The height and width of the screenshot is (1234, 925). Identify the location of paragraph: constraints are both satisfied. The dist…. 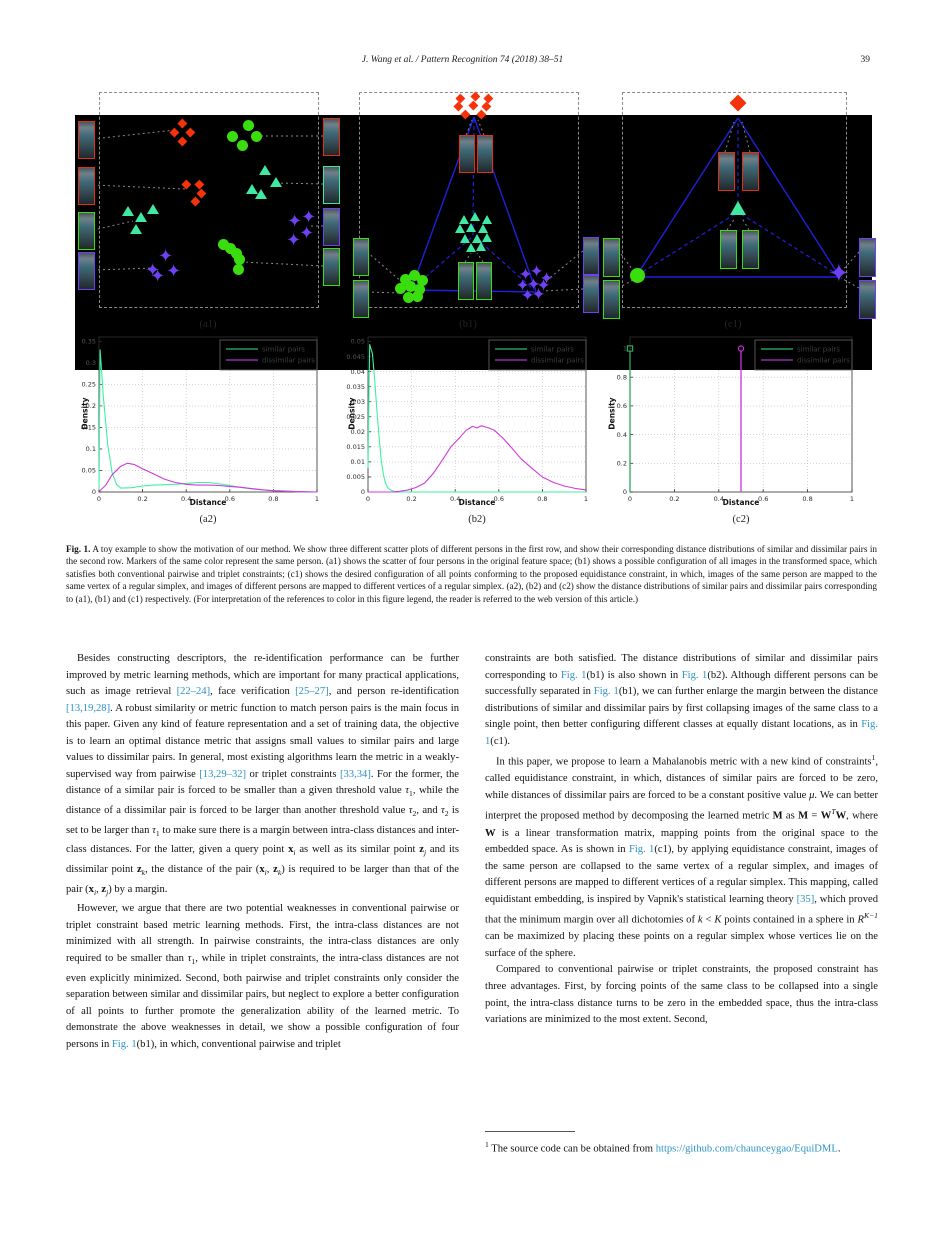
(681, 700).